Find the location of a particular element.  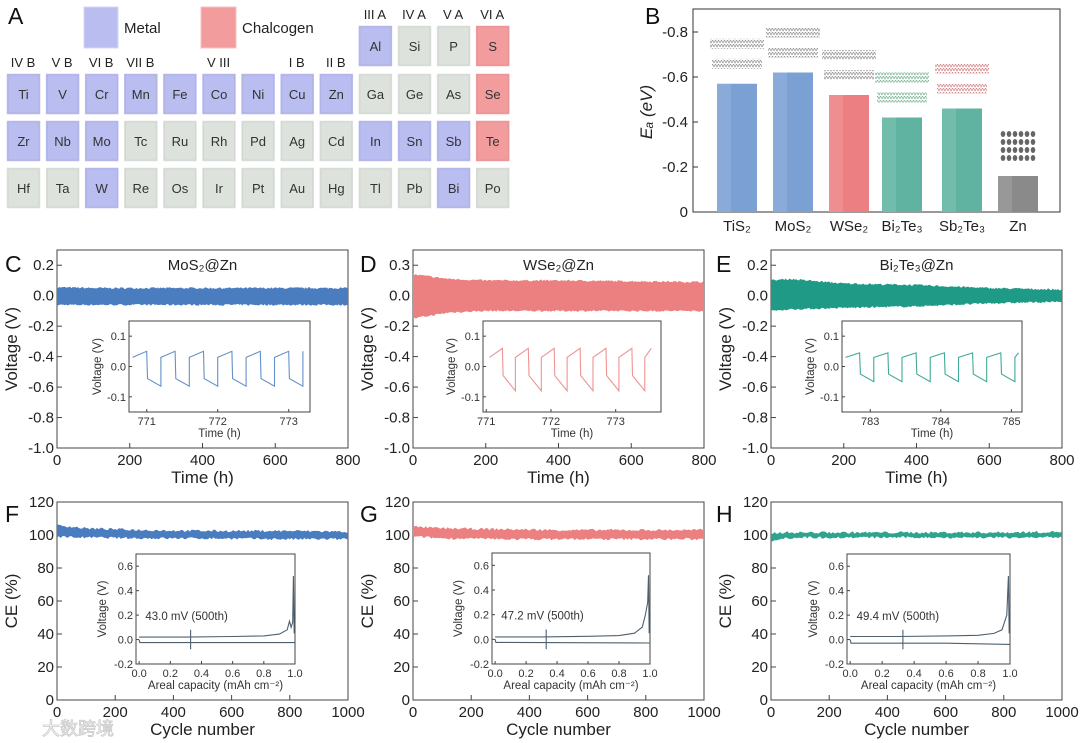

charge-curve is located at coordinates (930, 606).